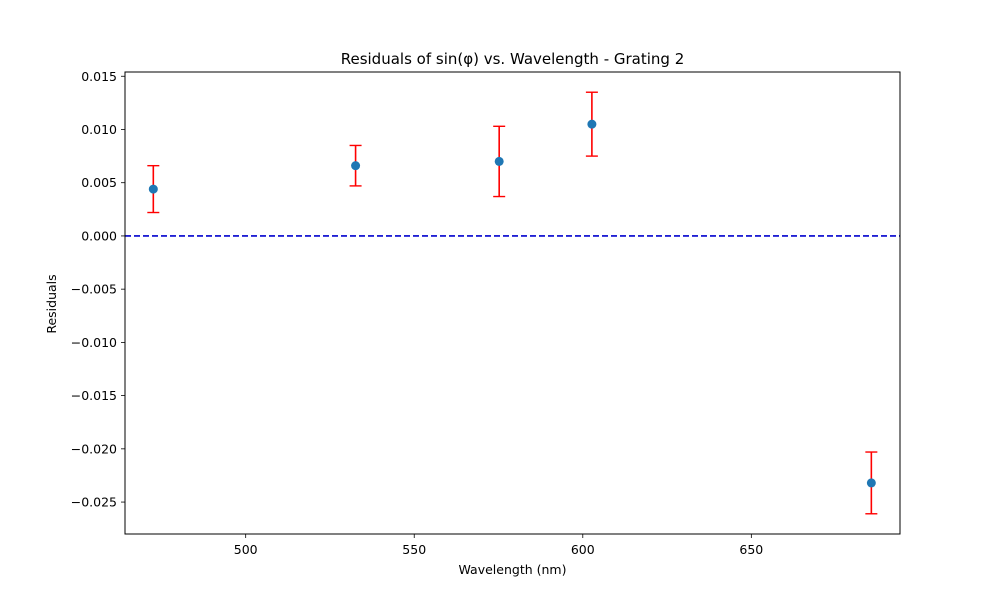  I want to click on x-axis: 500 550 600 650, so click(498, 545).